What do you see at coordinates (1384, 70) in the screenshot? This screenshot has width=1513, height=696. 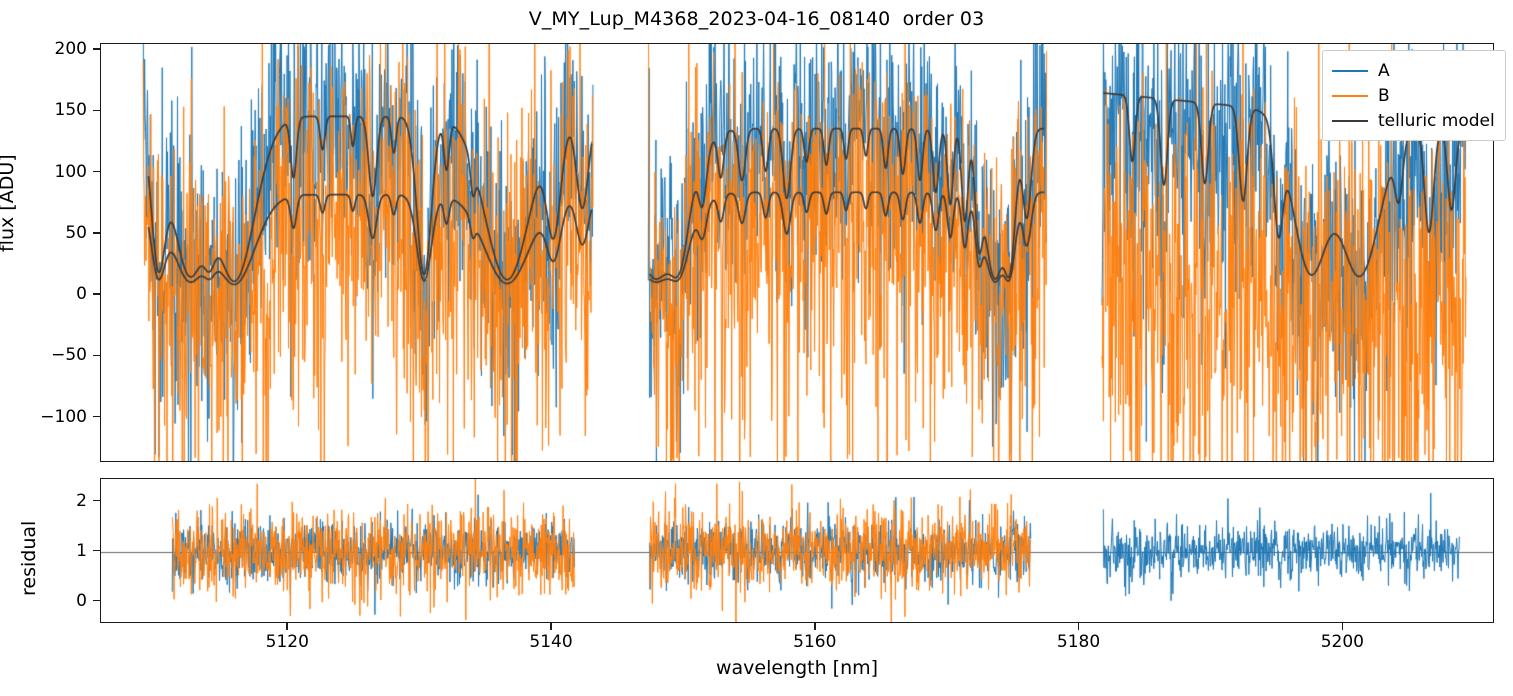 I see `legend-label-a: A` at bounding box center [1384, 70].